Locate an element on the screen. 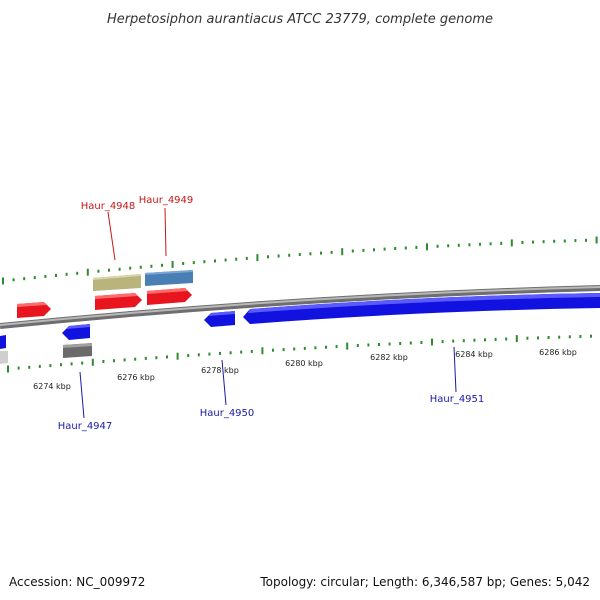 The width and height of the screenshot is (600, 600). gene-label-haur-4948: Haur_4948 is located at coordinates (108, 206).